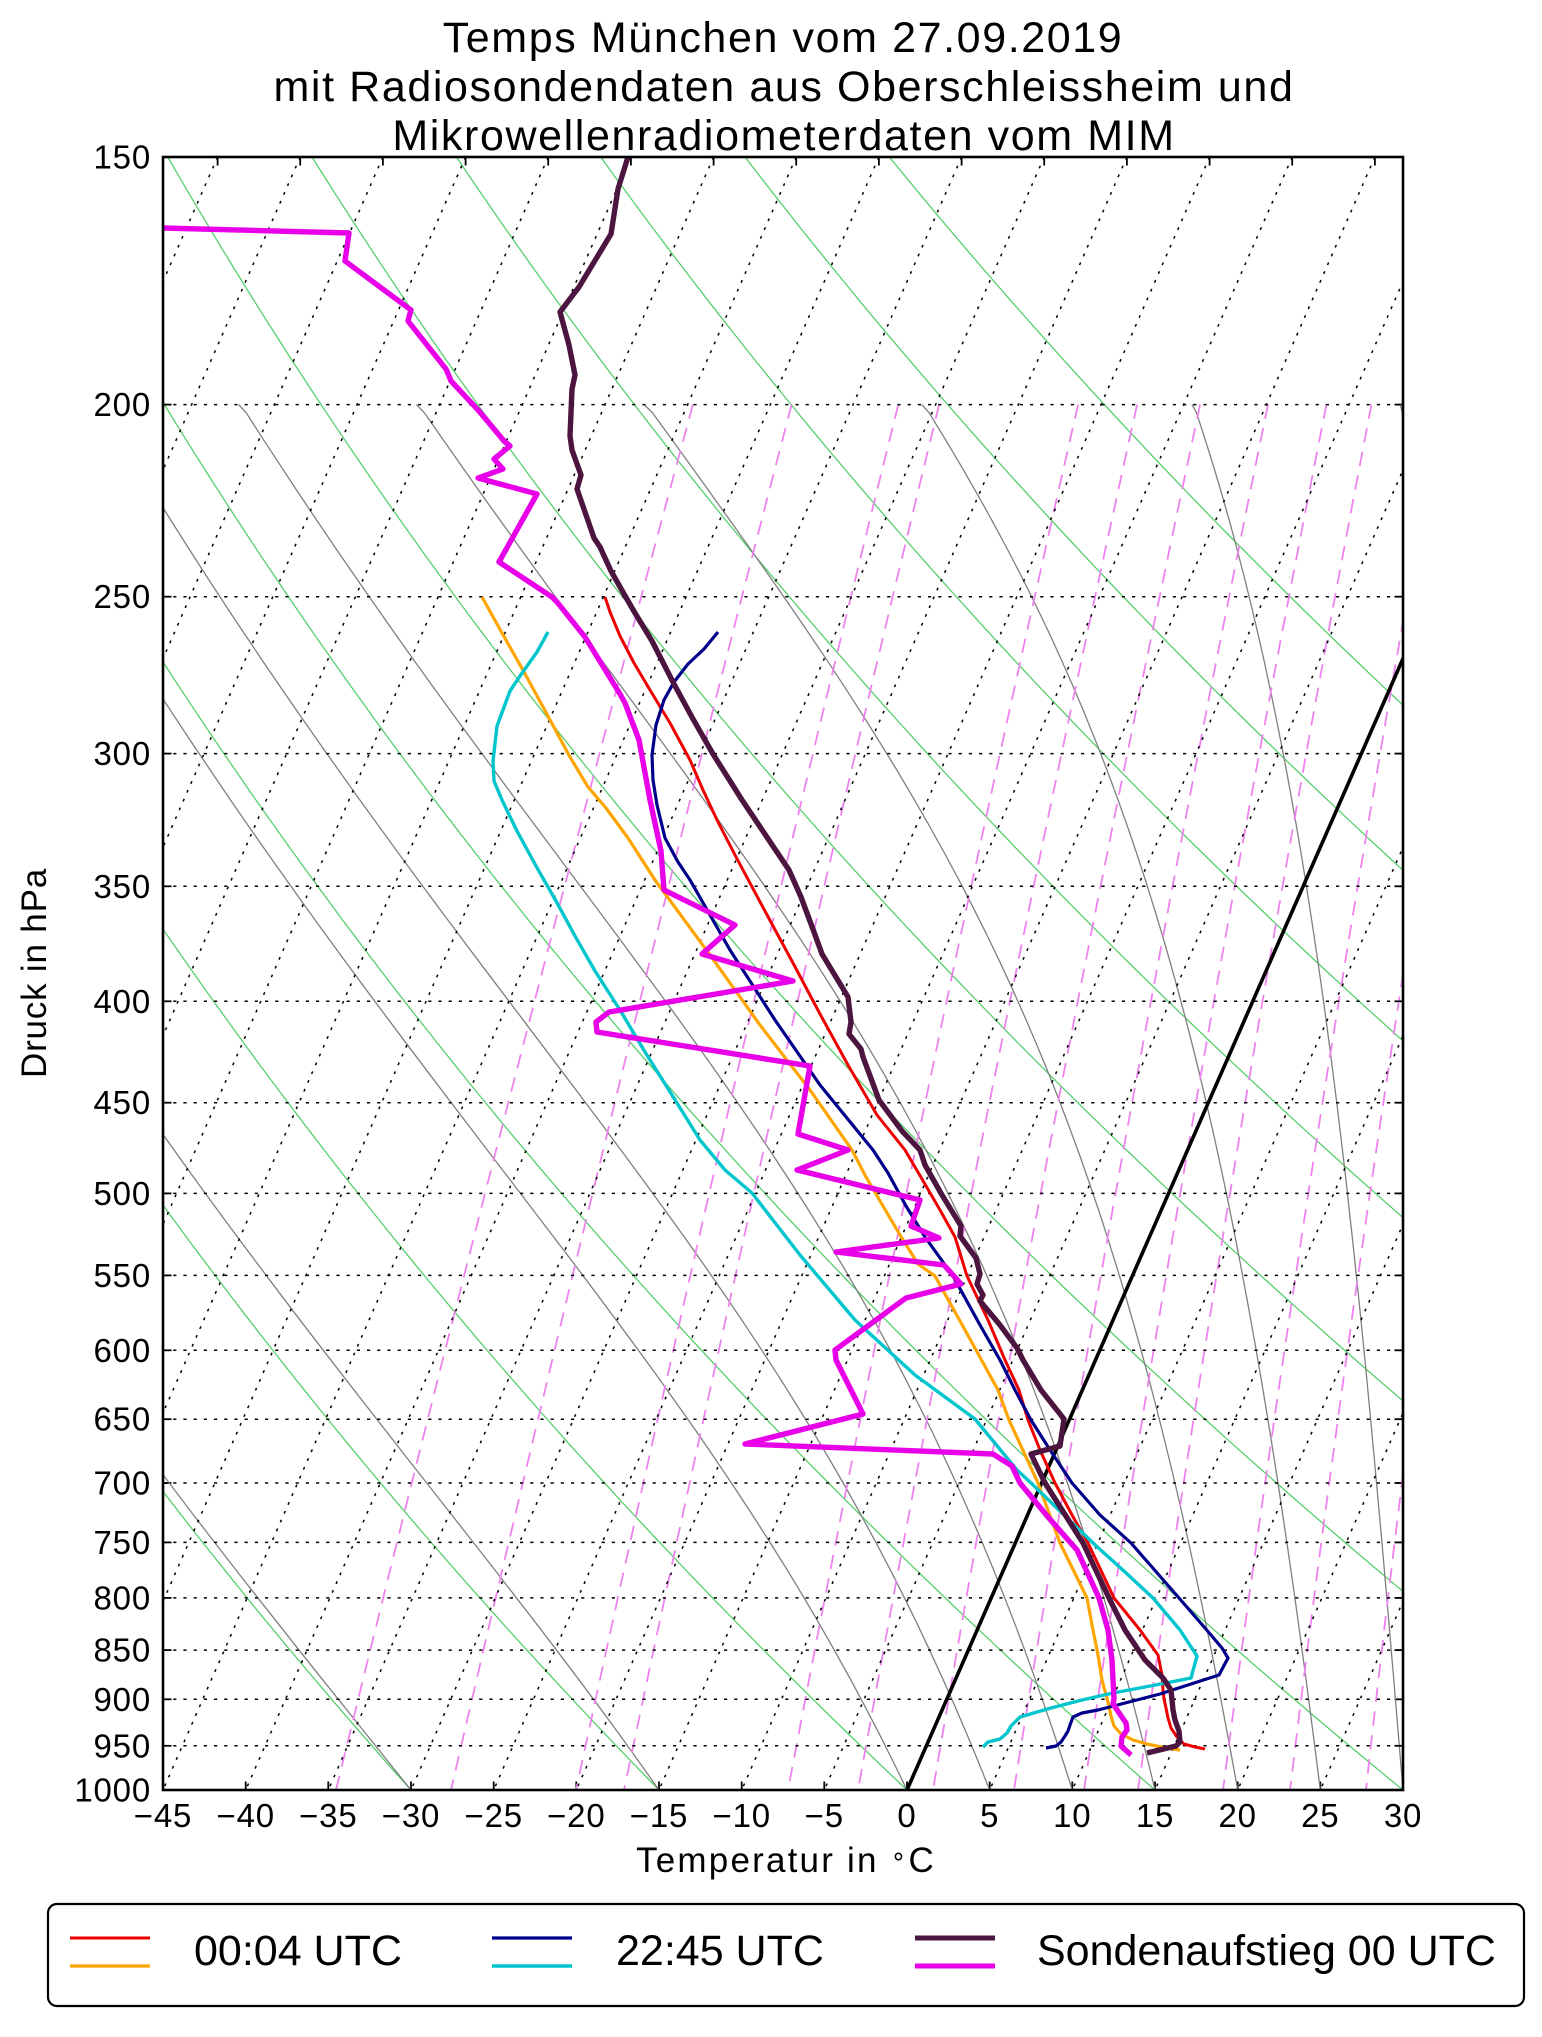 The image size is (1542, 2037). What do you see at coordinates (720, 1951) in the screenshot?
I see `svg-text: 22:45 UTC` at bounding box center [720, 1951].